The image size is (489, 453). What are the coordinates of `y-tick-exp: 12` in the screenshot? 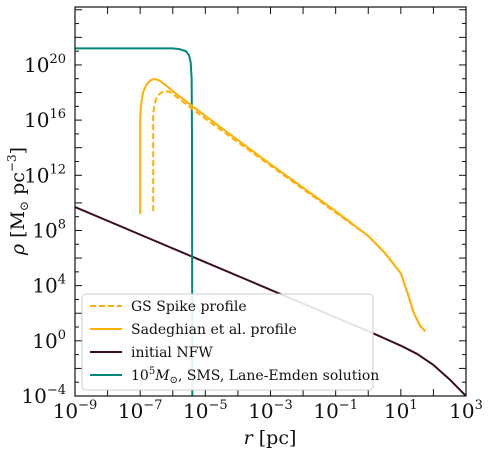 It's located at (57, 169).